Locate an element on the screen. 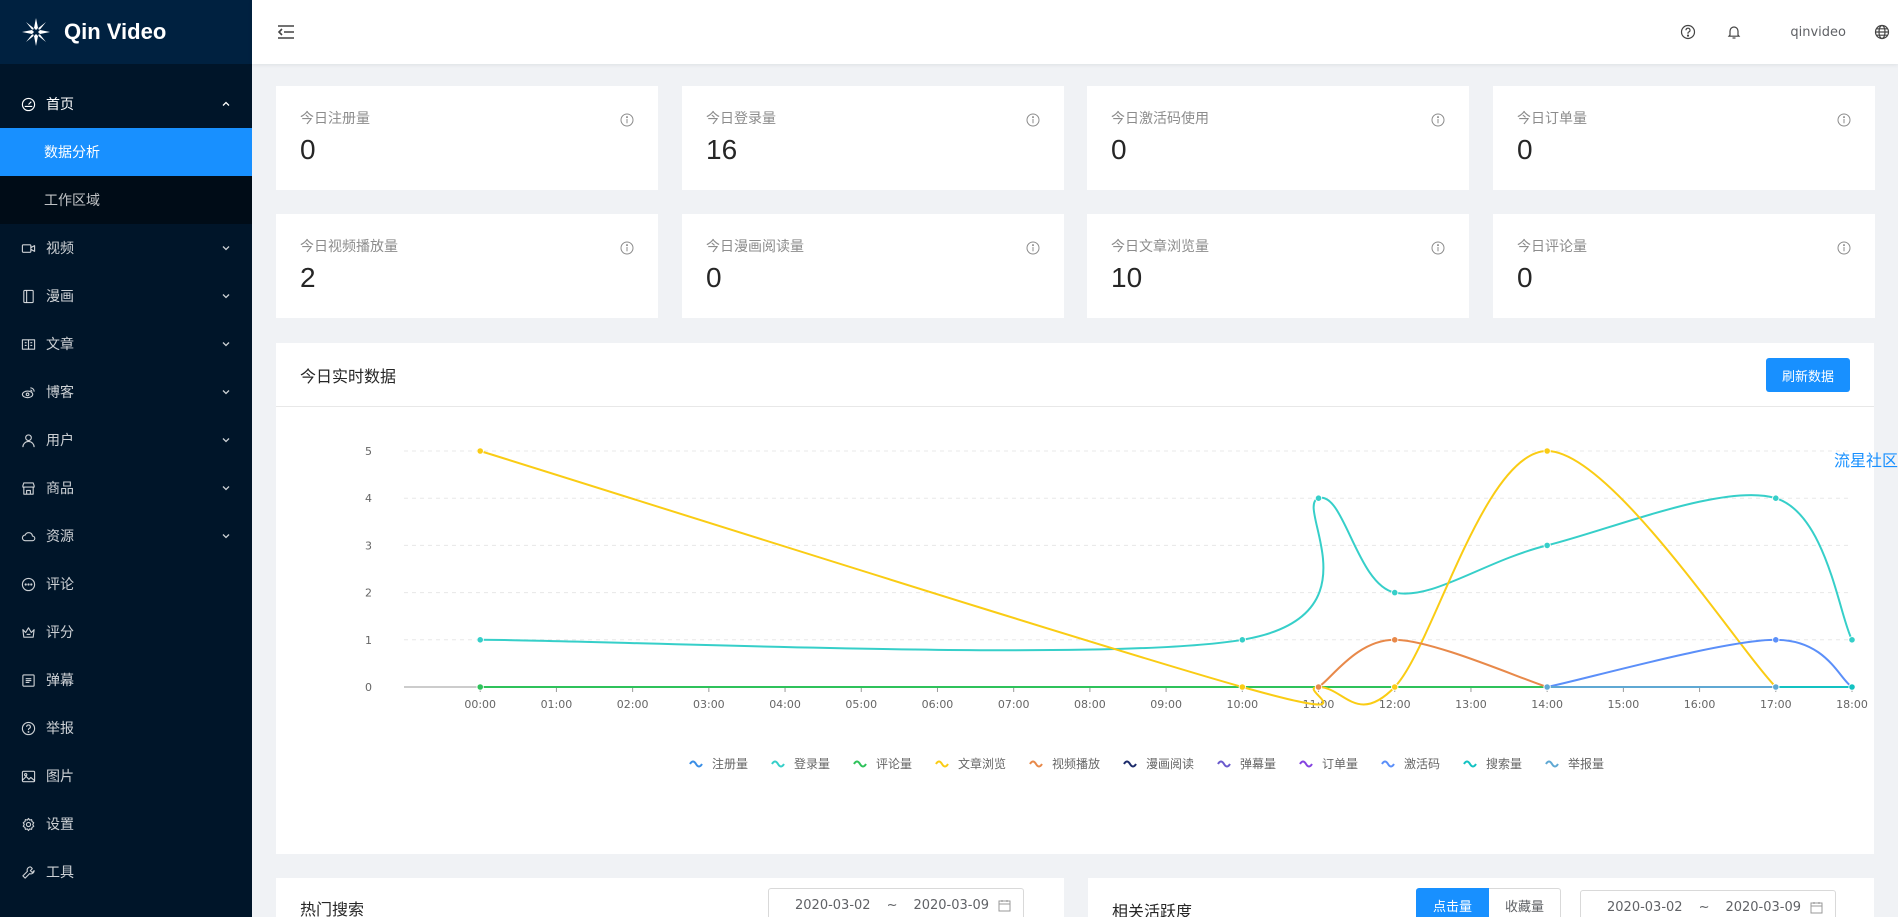  logo: Qin Video is located at coordinates (126, 32).